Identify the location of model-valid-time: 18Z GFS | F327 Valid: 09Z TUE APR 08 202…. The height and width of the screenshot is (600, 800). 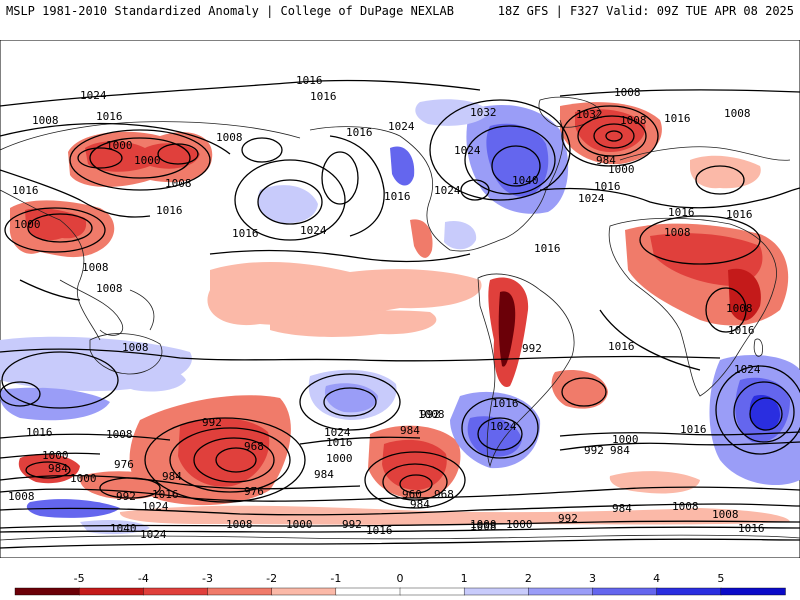
(645, 11).